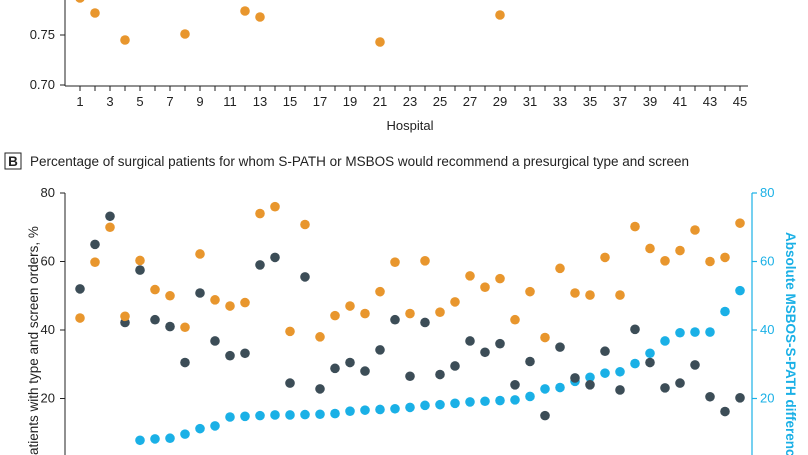 This screenshot has height=455, width=808. What do you see at coordinates (410, 125) in the screenshot?
I see `panel-a-x-axis-label: Hospital` at bounding box center [410, 125].